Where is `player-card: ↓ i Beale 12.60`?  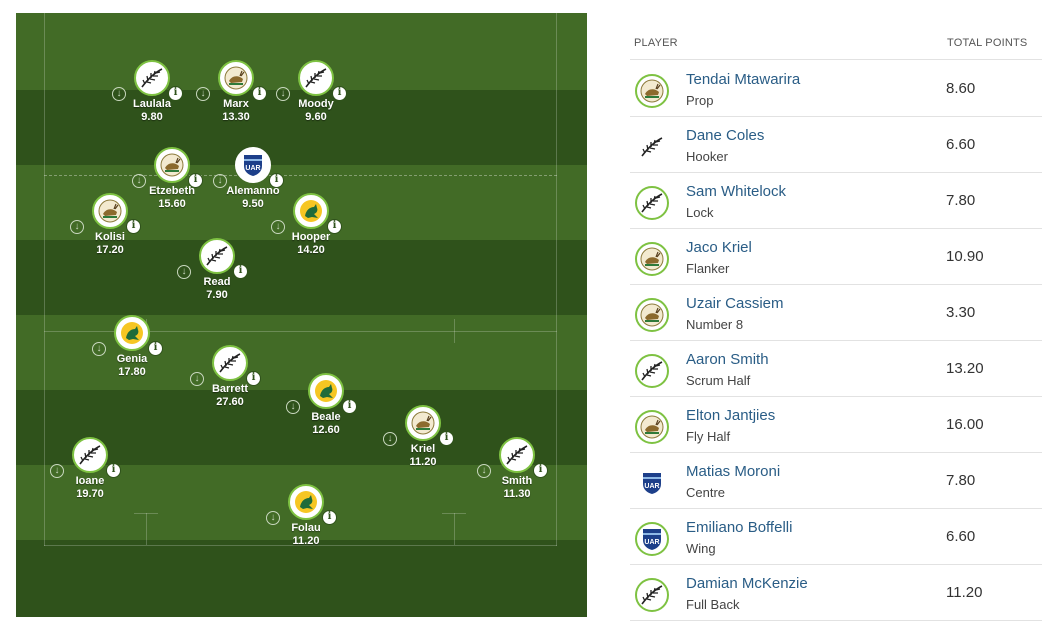 player-card: ↓ i Beale 12.60 is located at coordinates (326, 413).